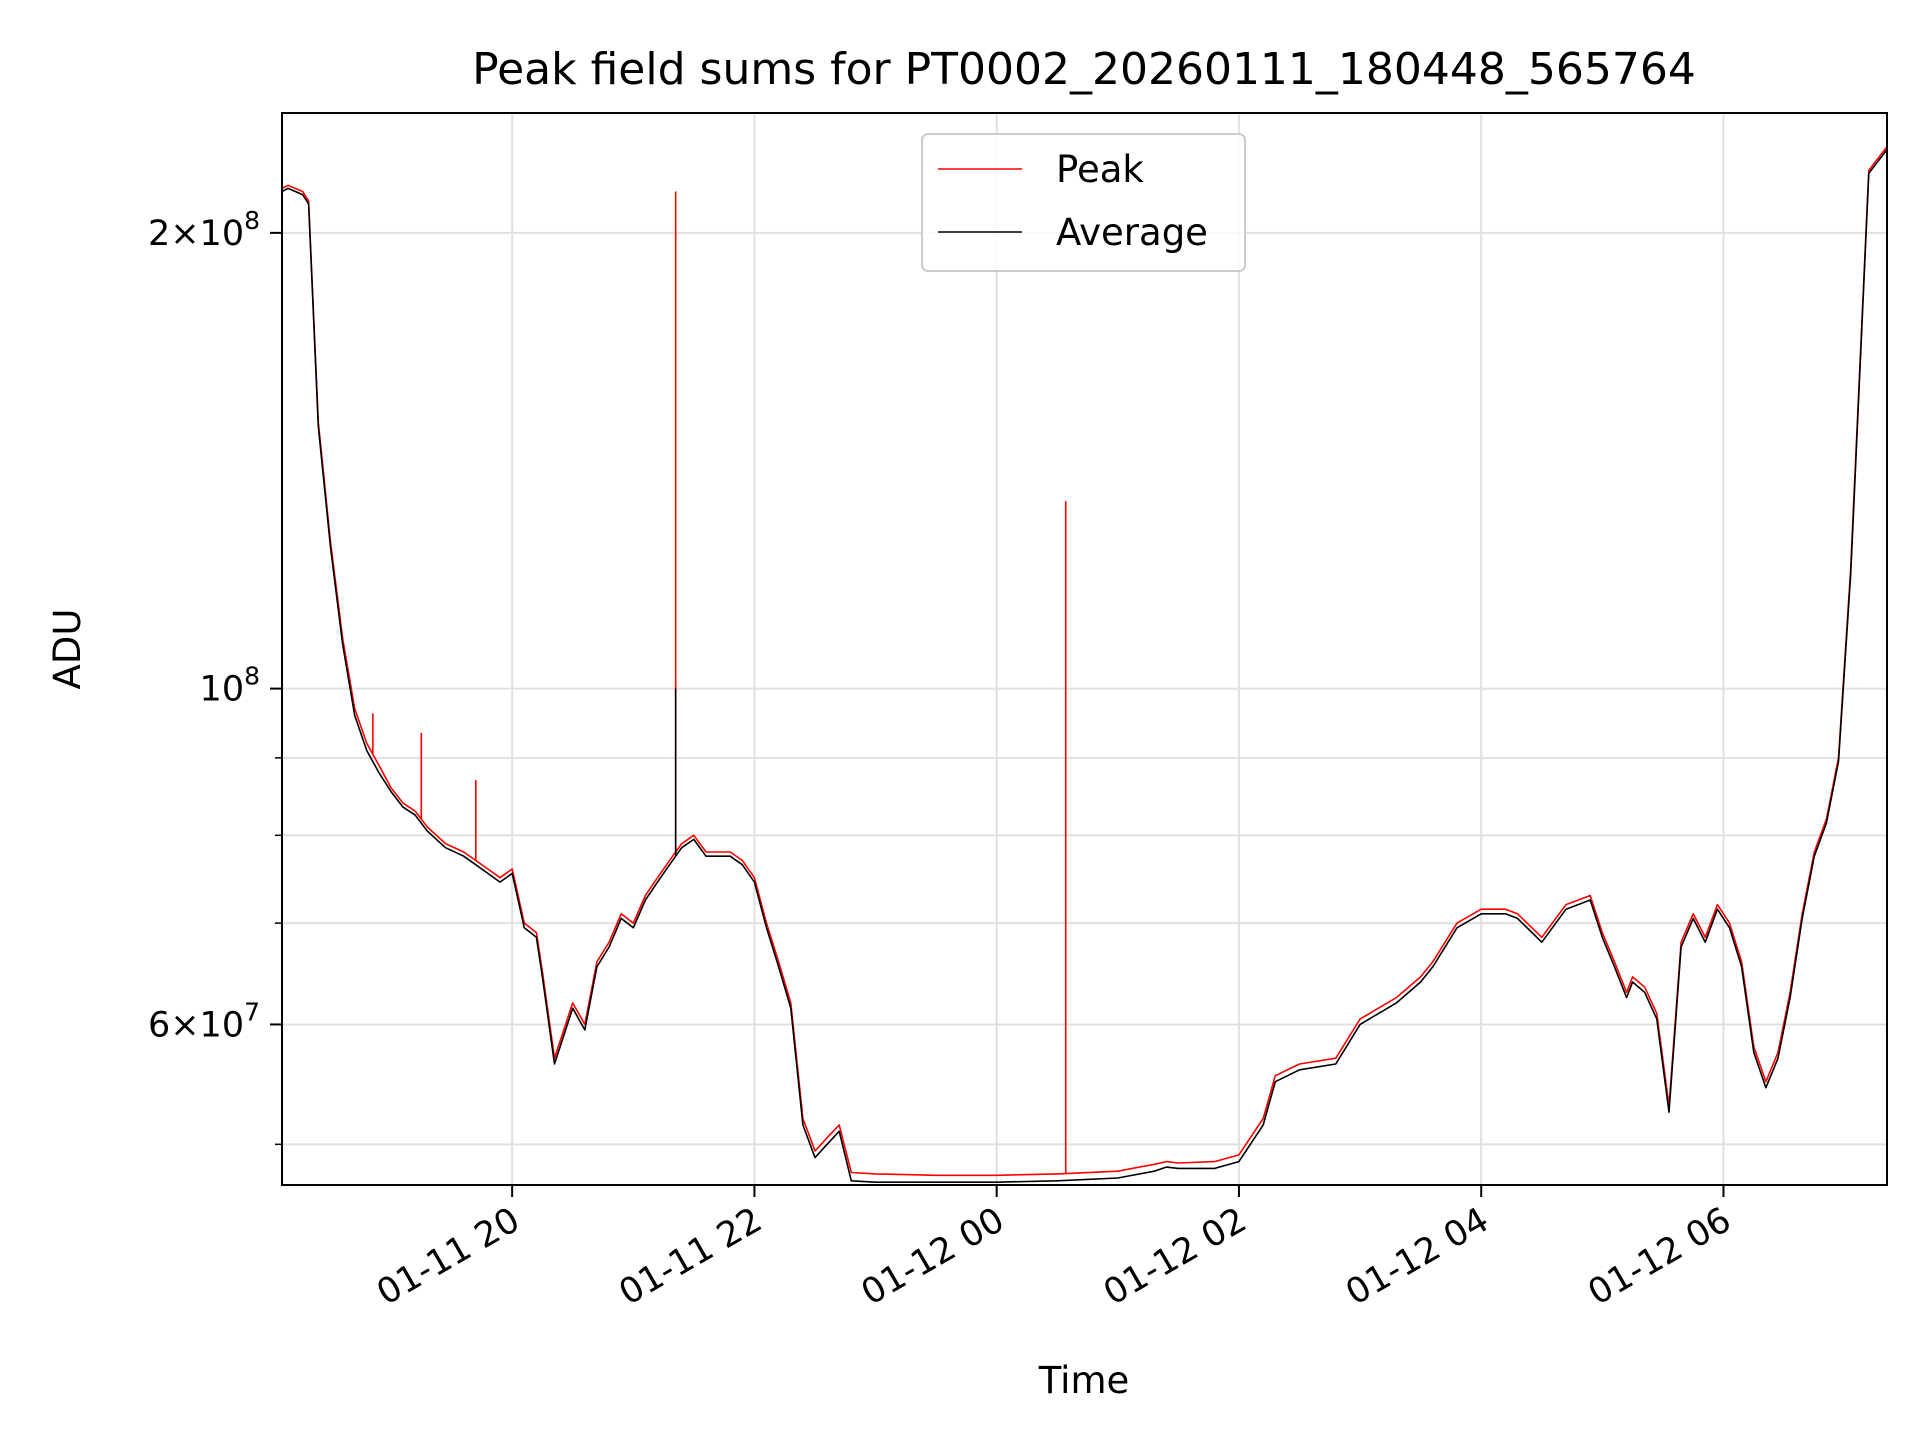 The height and width of the screenshot is (1445, 1920). What do you see at coordinates (1084, 1380) in the screenshot?
I see `x-axis-label: Time` at bounding box center [1084, 1380].